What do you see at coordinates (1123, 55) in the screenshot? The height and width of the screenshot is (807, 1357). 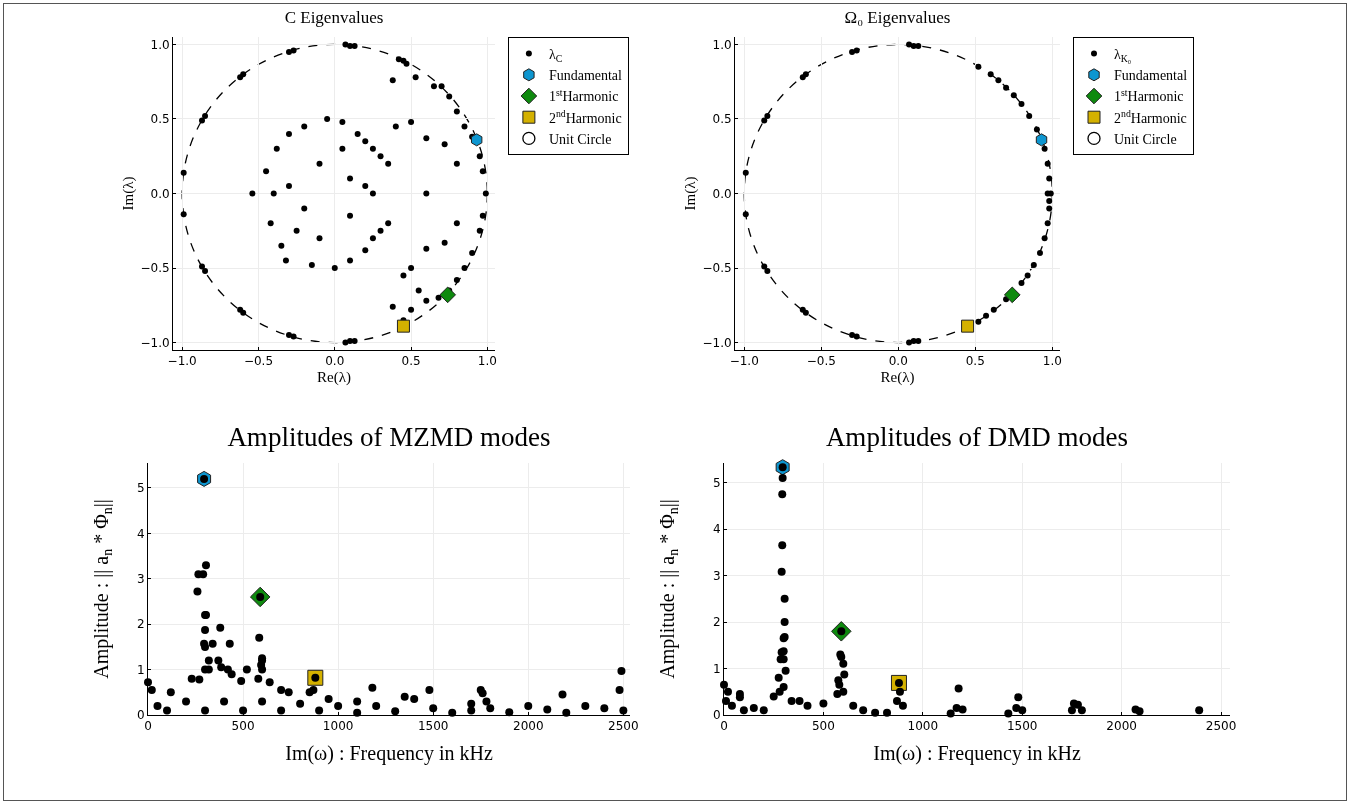 I see `legend-label: λ$_{K₀}$` at bounding box center [1123, 55].